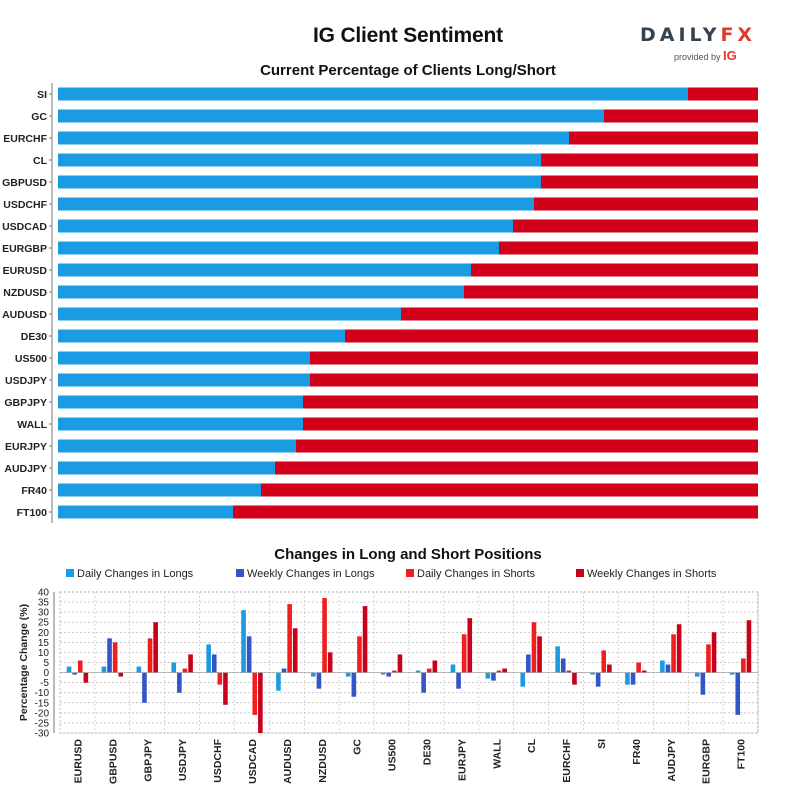 This screenshot has height=800, width=800. Describe the element at coordinates (179, 682) in the screenshot. I see `weekly-longs-bar-usdjpy` at that location.